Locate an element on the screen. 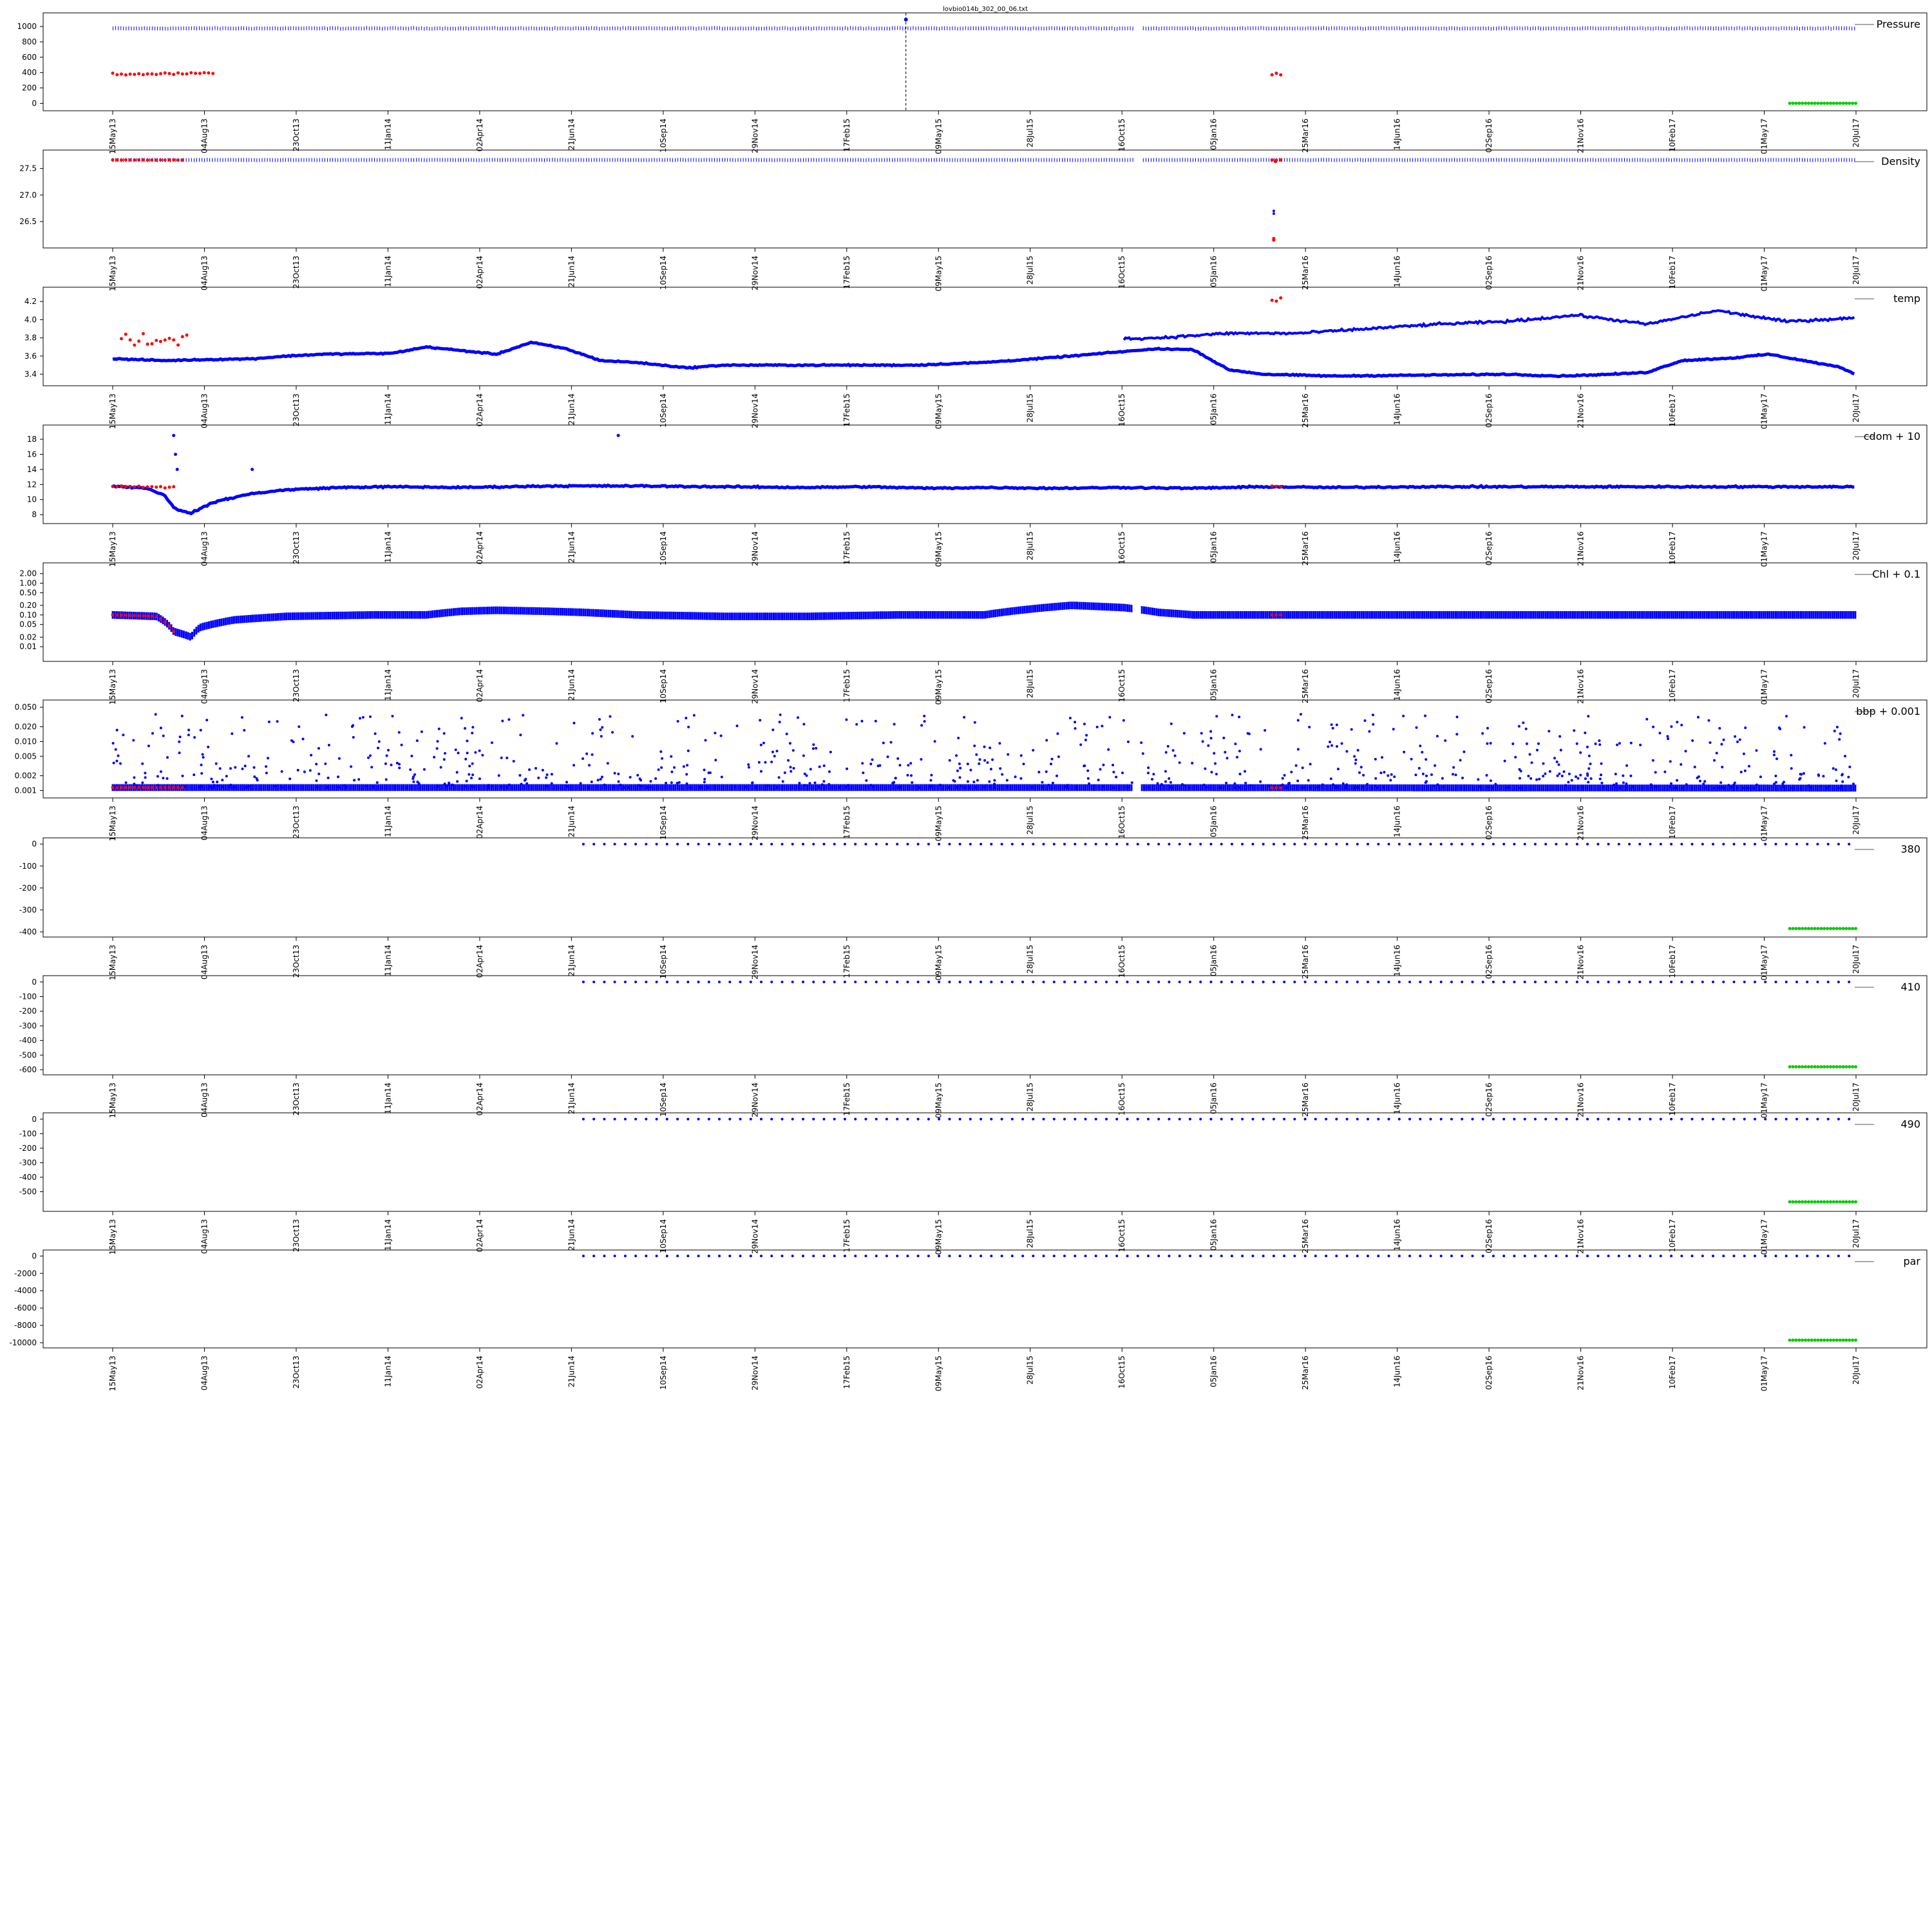  x-tick-label: 05Jan16 is located at coordinates (1213, 1235).